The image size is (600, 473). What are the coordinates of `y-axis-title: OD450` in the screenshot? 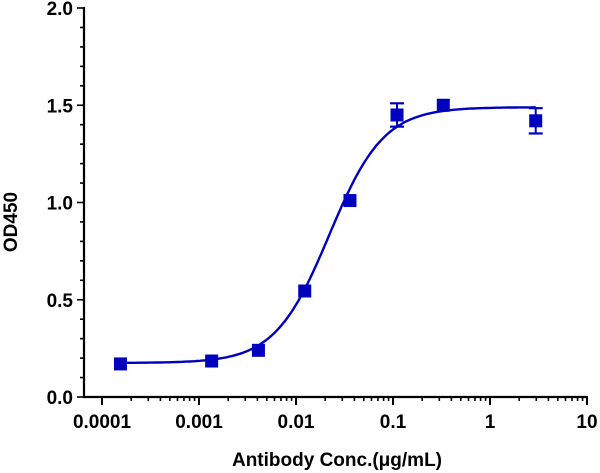 It's located at (11, 222).